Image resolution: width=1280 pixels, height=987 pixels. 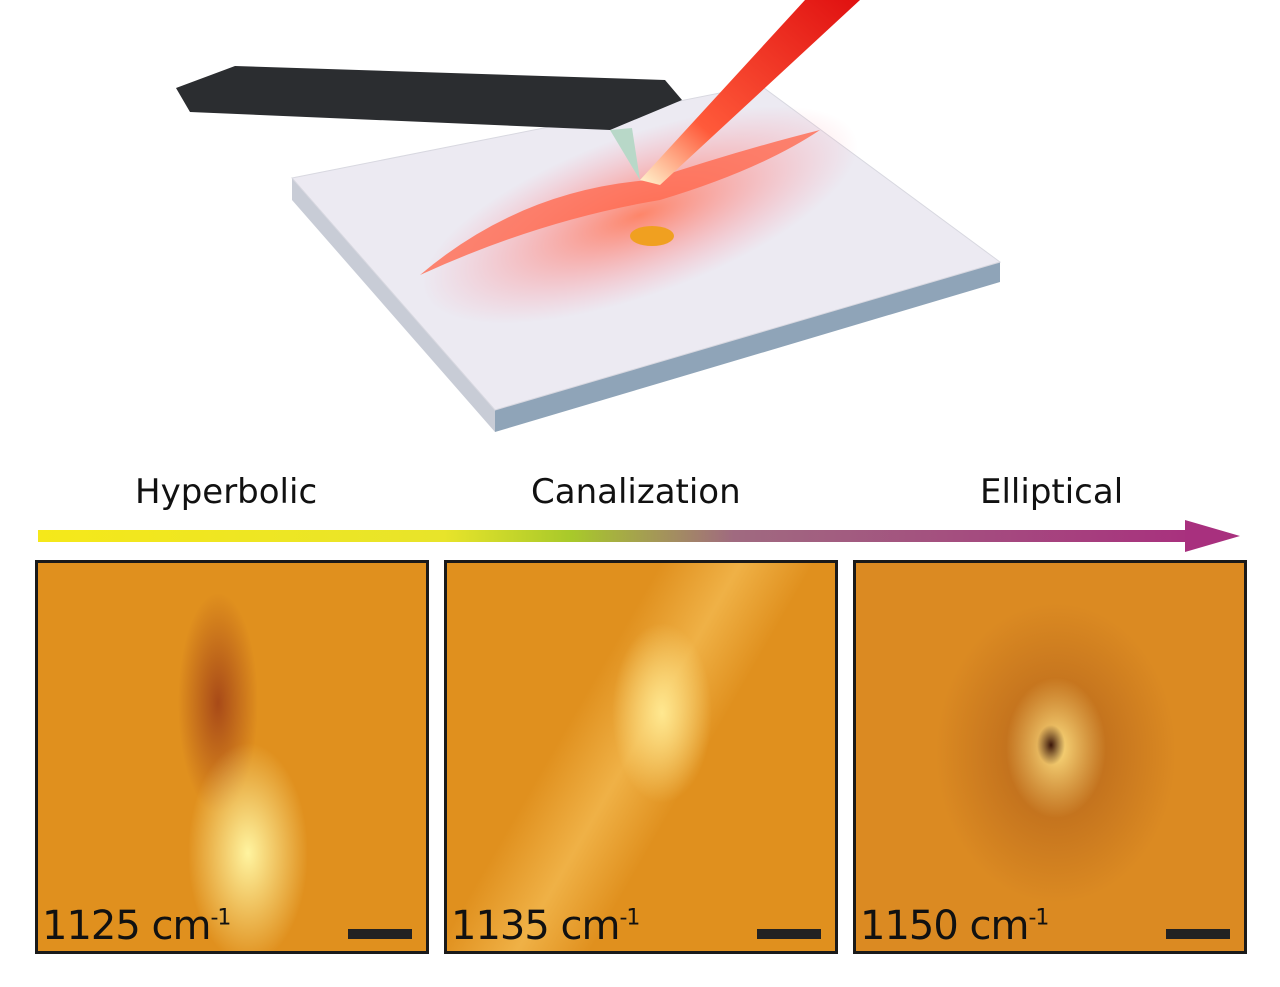 I want to click on frequency-label: 1135 cm-1, so click(x=545, y=926).